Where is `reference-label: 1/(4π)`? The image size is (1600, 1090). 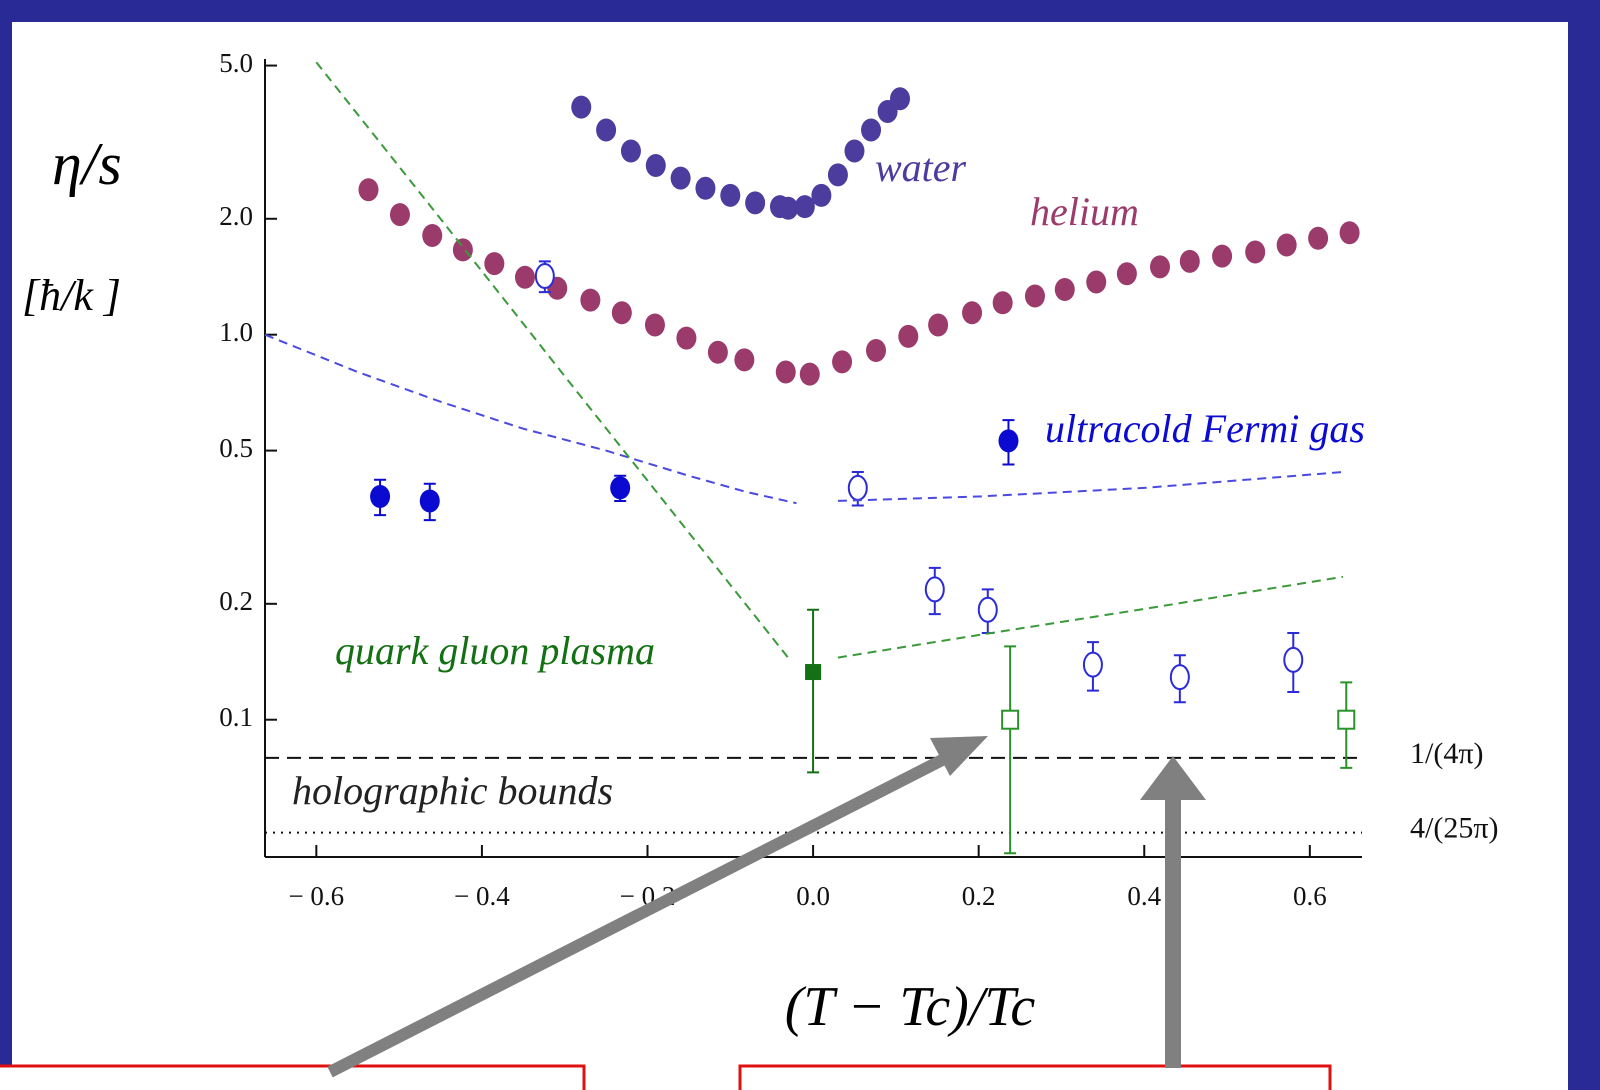
reference-label: 1/(4π) is located at coordinates (1446, 753).